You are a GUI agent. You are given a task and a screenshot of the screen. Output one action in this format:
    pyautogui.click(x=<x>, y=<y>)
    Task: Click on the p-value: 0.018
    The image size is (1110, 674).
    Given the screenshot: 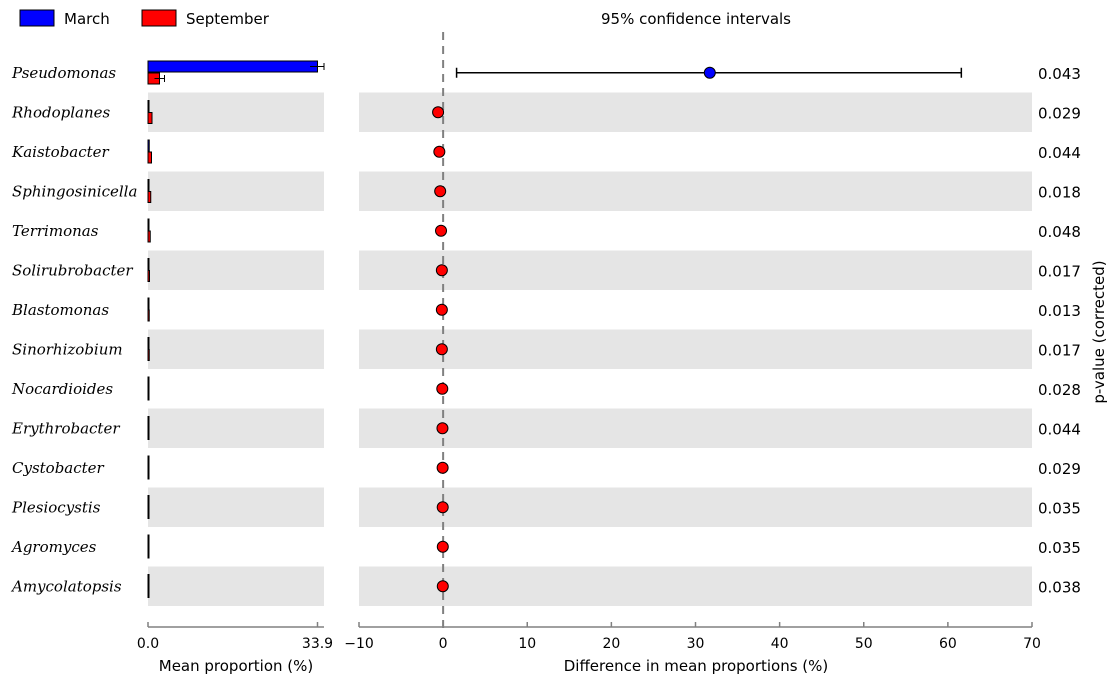 What is the action you would take?
    pyautogui.click(x=1059, y=192)
    